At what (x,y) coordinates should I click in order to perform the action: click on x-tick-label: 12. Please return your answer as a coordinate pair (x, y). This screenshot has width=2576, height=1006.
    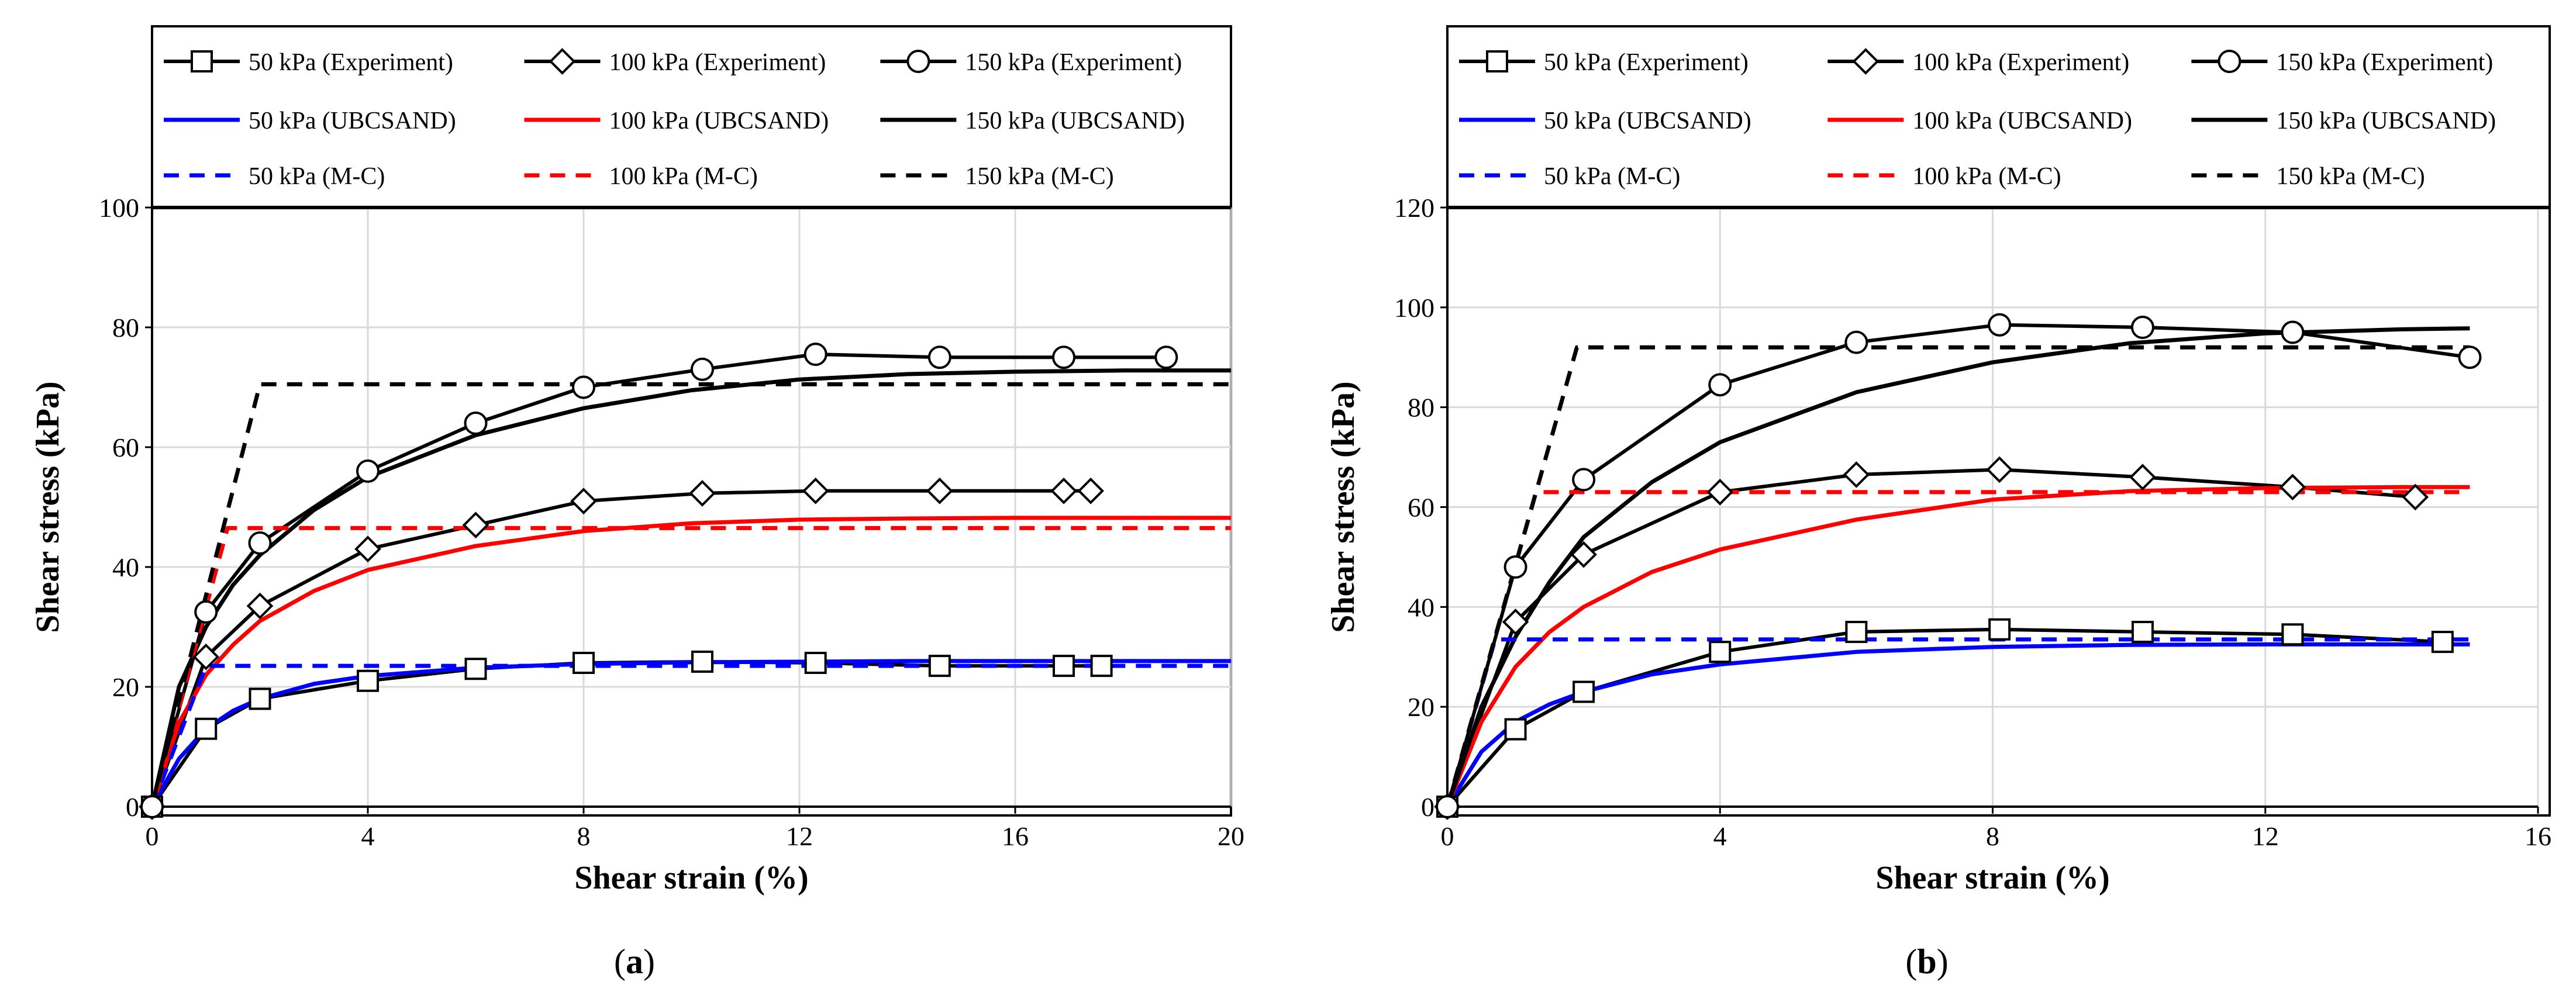
    Looking at the image, I should click on (800, 836).